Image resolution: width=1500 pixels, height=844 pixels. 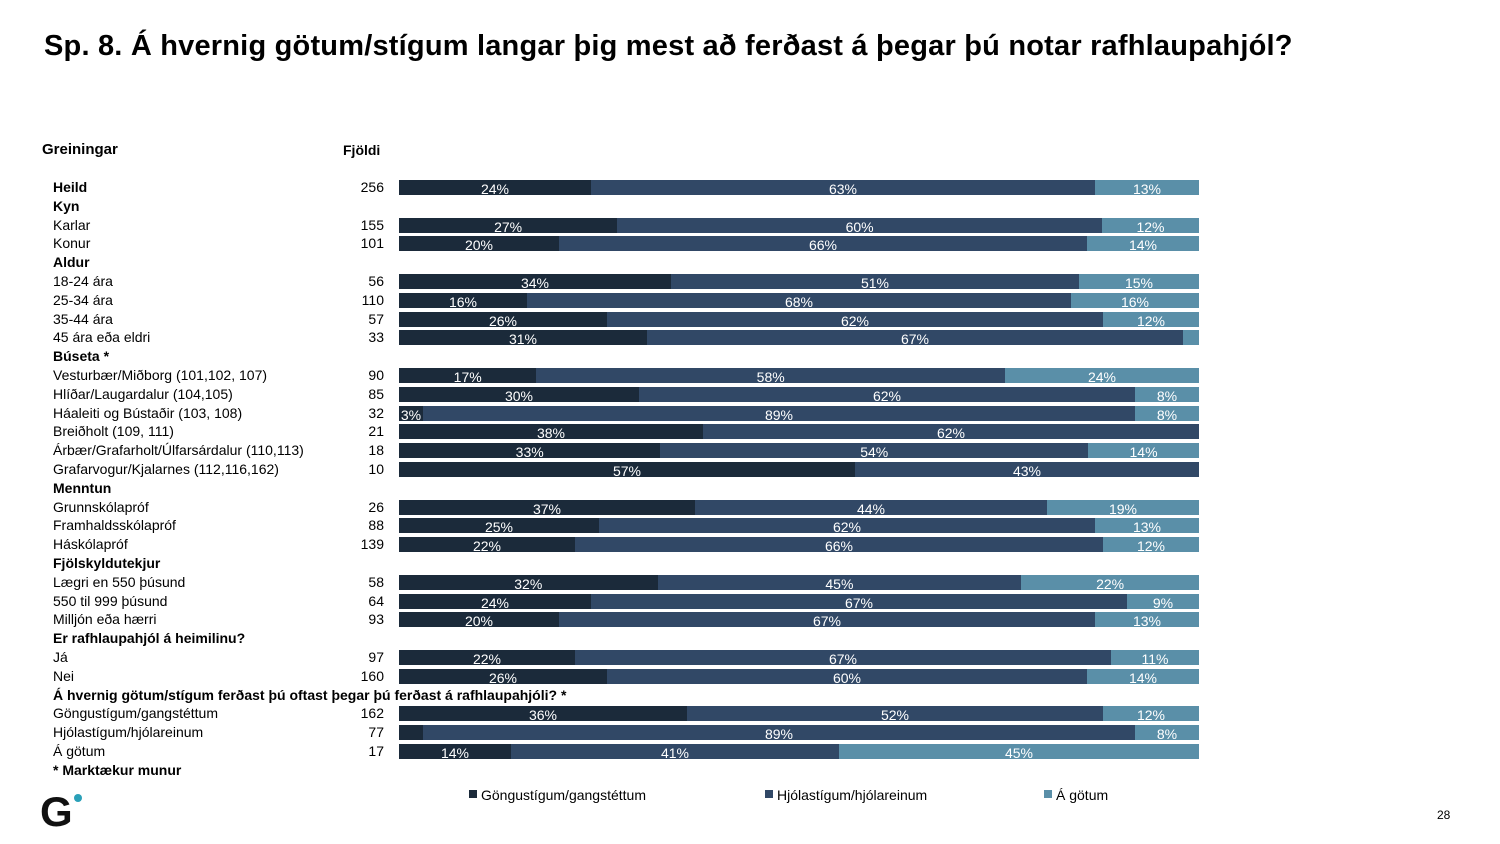 I want to click on data-label: 13%, so click(x=1147, y=527).